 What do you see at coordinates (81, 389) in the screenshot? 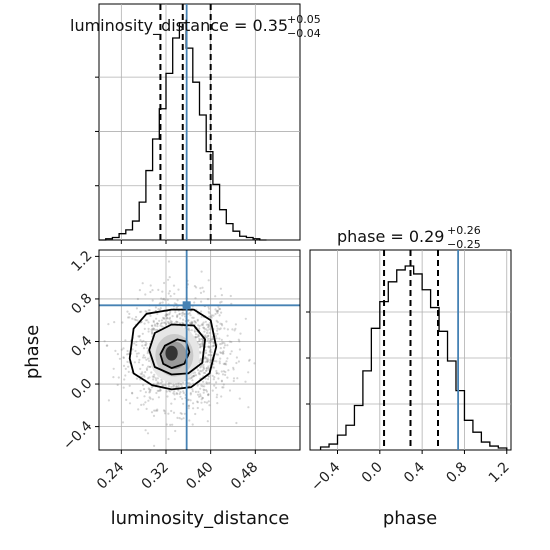
I see `scatter-y-tick-label: 0.0` at bounding box center [81, 389].